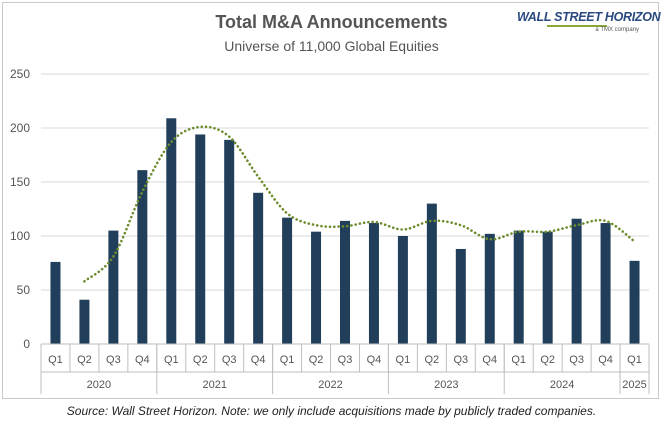 The width and height of the screenshot is (663, 424). What do you see at coordinates (562, 385) in the screenshot?
I see `x-year-label: 2024` at bounding box center [562, 385].